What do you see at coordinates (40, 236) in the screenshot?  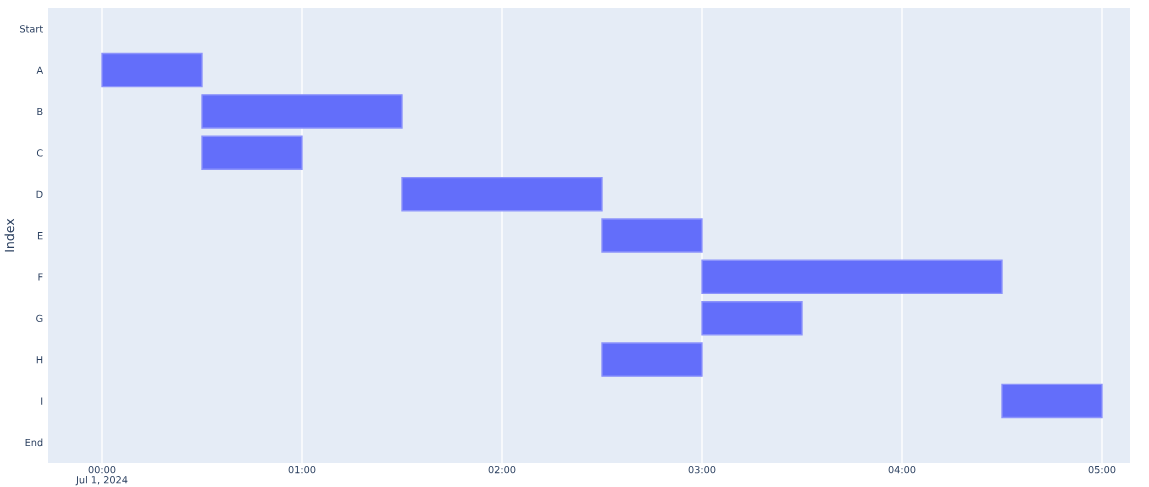 I see `y-tick-label: E` at bounding box center [40, 236].